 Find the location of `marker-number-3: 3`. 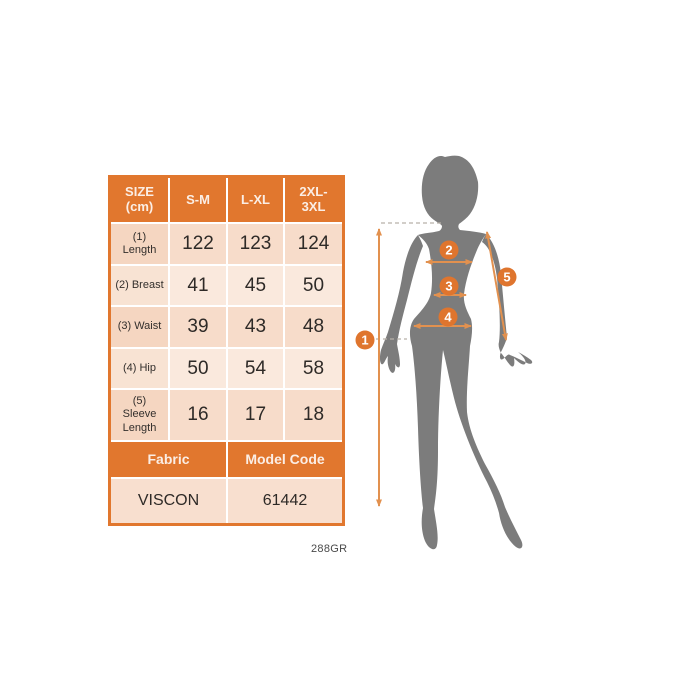

marker-number-3: 3 is located at coordinates (448, 286).